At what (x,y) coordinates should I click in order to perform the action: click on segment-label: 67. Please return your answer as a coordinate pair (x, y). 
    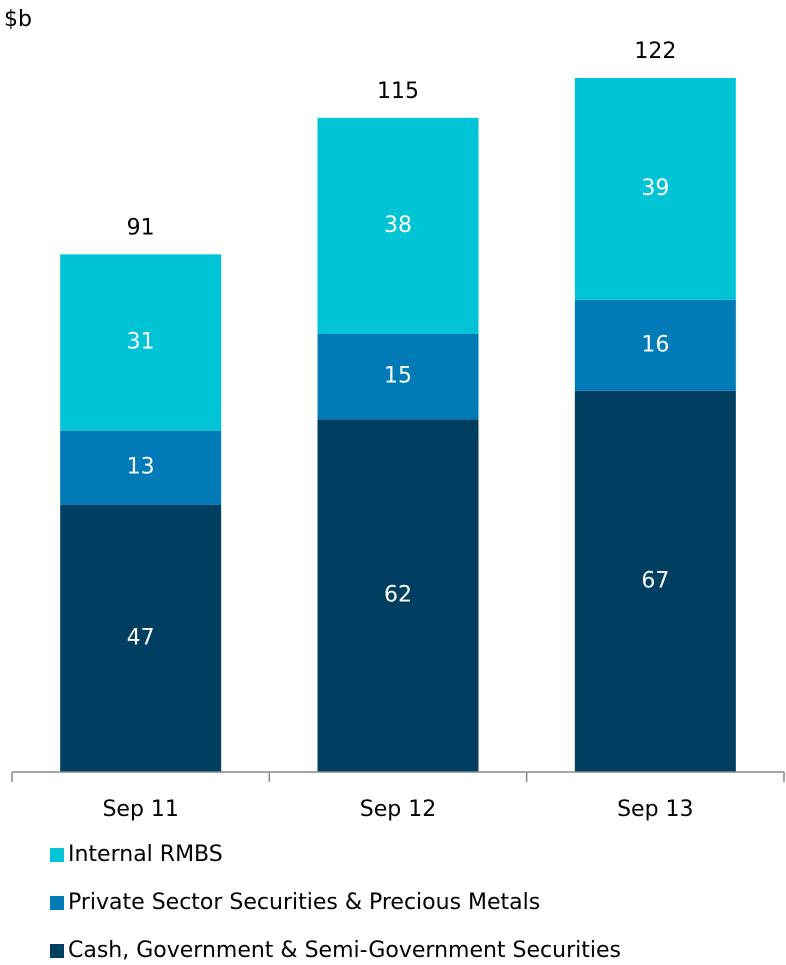
    Looking at the image, I should click on (655, 580).